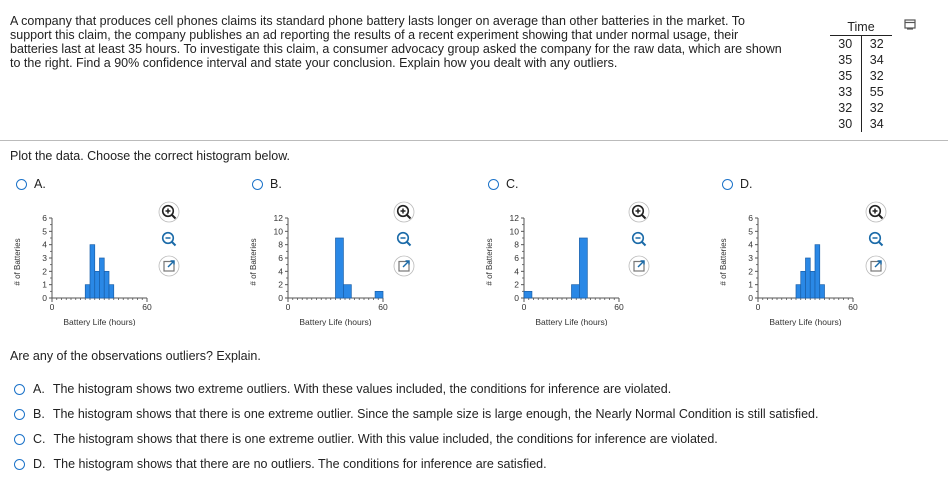 The width and height of the screenshot is (948, 491). Describe the element at coordinates (39, 414) in the screenshot. I see `answer-b-letter: B.` at that location.